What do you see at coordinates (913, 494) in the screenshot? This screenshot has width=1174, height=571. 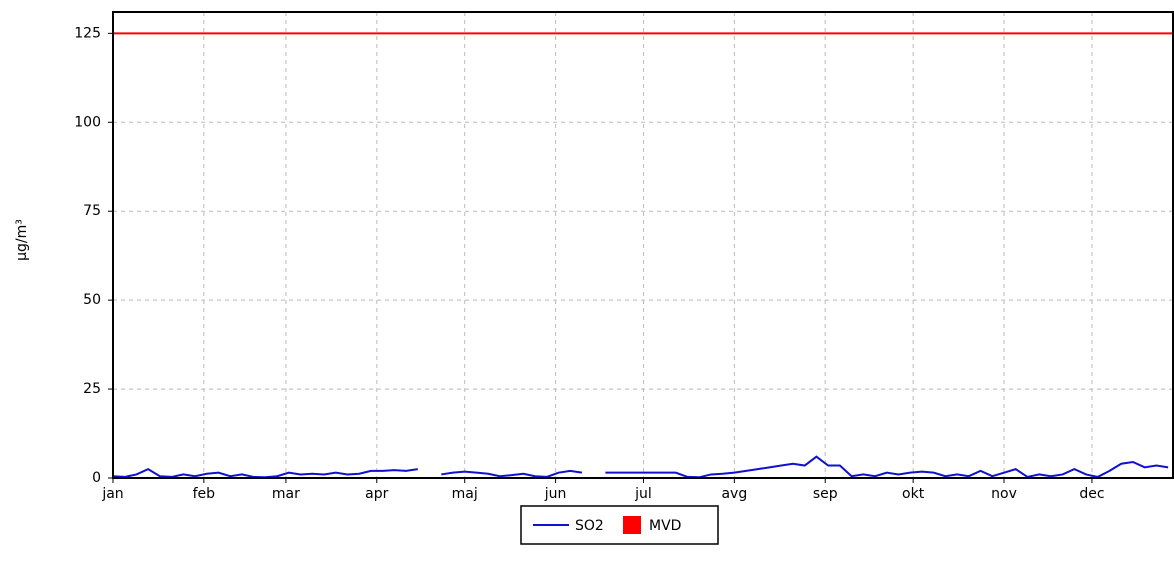 I see `x-tick-label: okt` at bounding box center [913, 494].